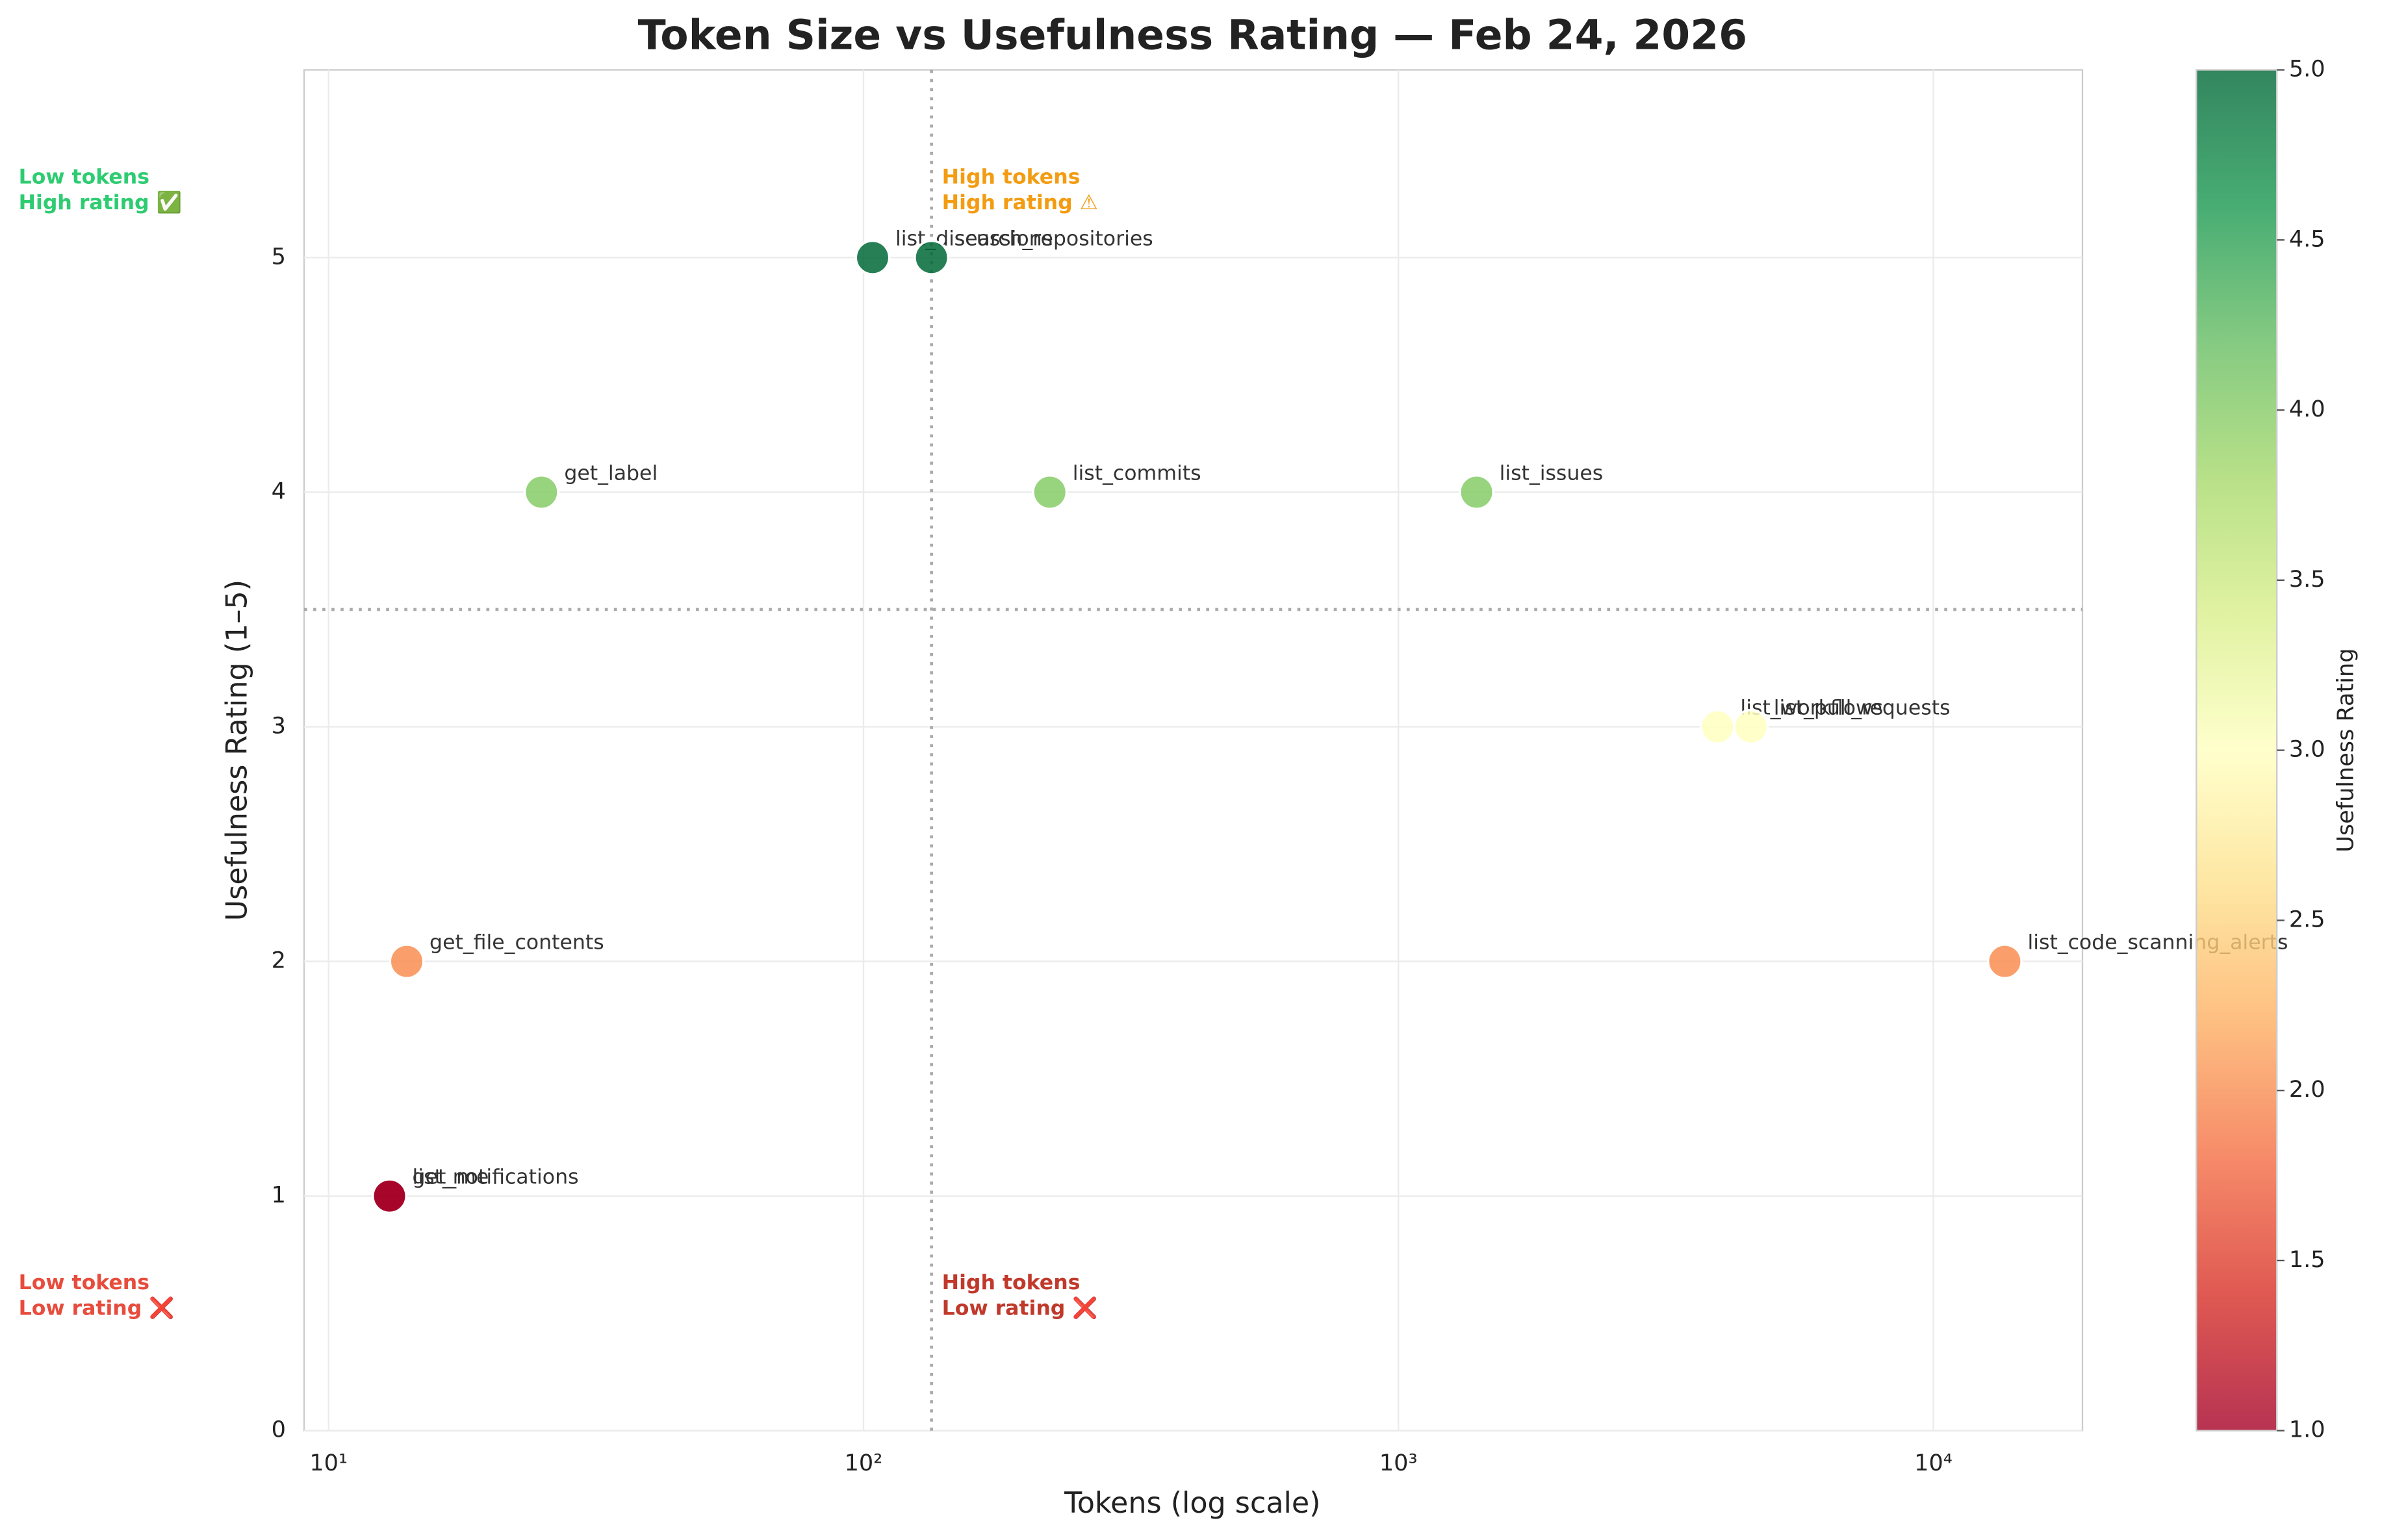  Describe the element at coordinates (279, 726) in the screenshot. I see `y-tick-label: 3` at that location.